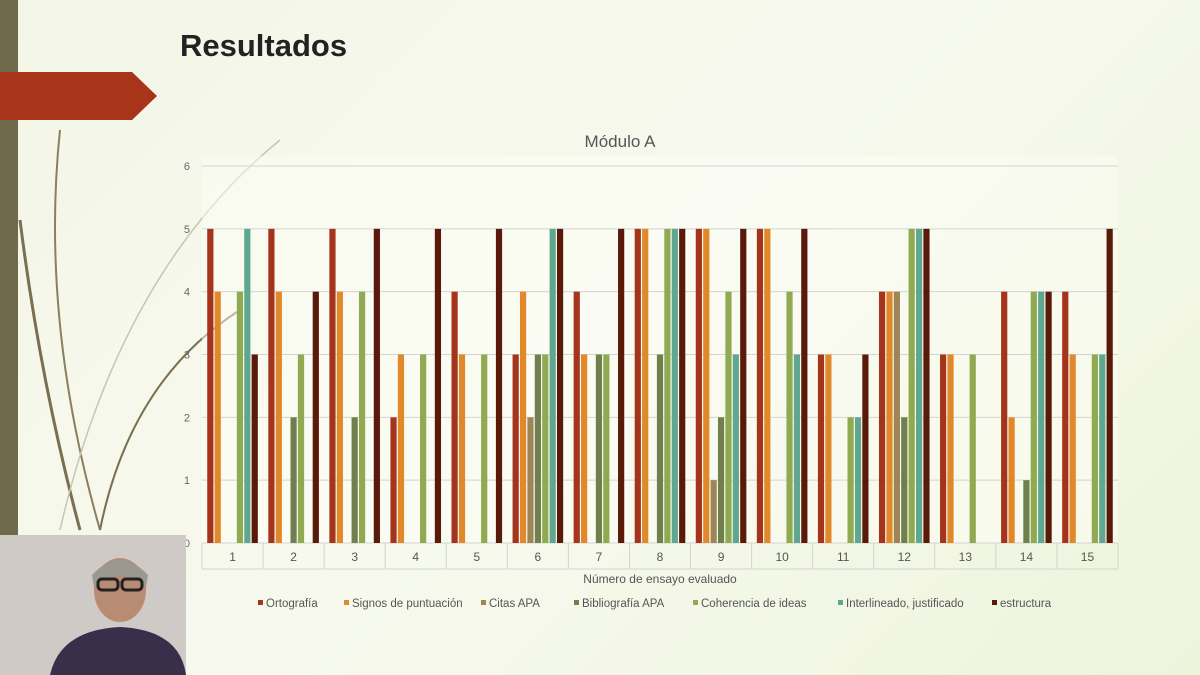  Describe the element at coordinates (264, 45) in the screenshot. I see `slide-title: Resultados` at that location.